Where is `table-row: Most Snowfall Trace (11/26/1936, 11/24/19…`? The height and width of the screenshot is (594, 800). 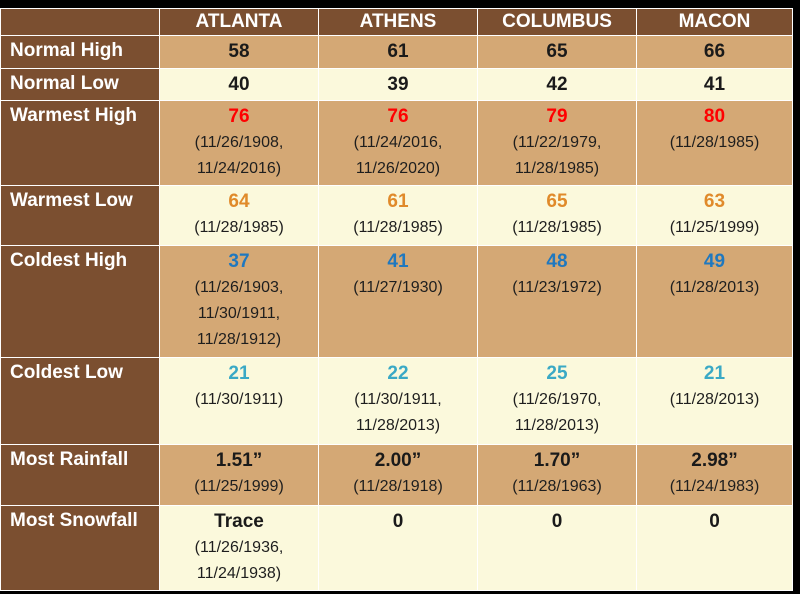 table-row: Most Snowfall Trace (11/26/1936, 11/24/19… is located at coordinates (396, 548).